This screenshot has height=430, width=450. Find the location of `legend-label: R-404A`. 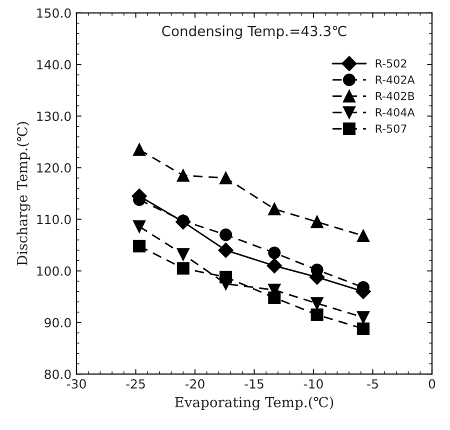

legend-label: R-404A is located at coordinates (395, 112).